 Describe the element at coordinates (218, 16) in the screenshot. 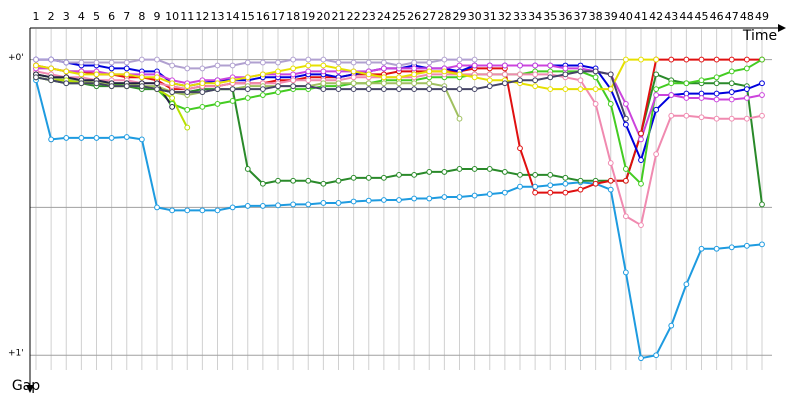

I see `x-tick-label: 13` at that location.